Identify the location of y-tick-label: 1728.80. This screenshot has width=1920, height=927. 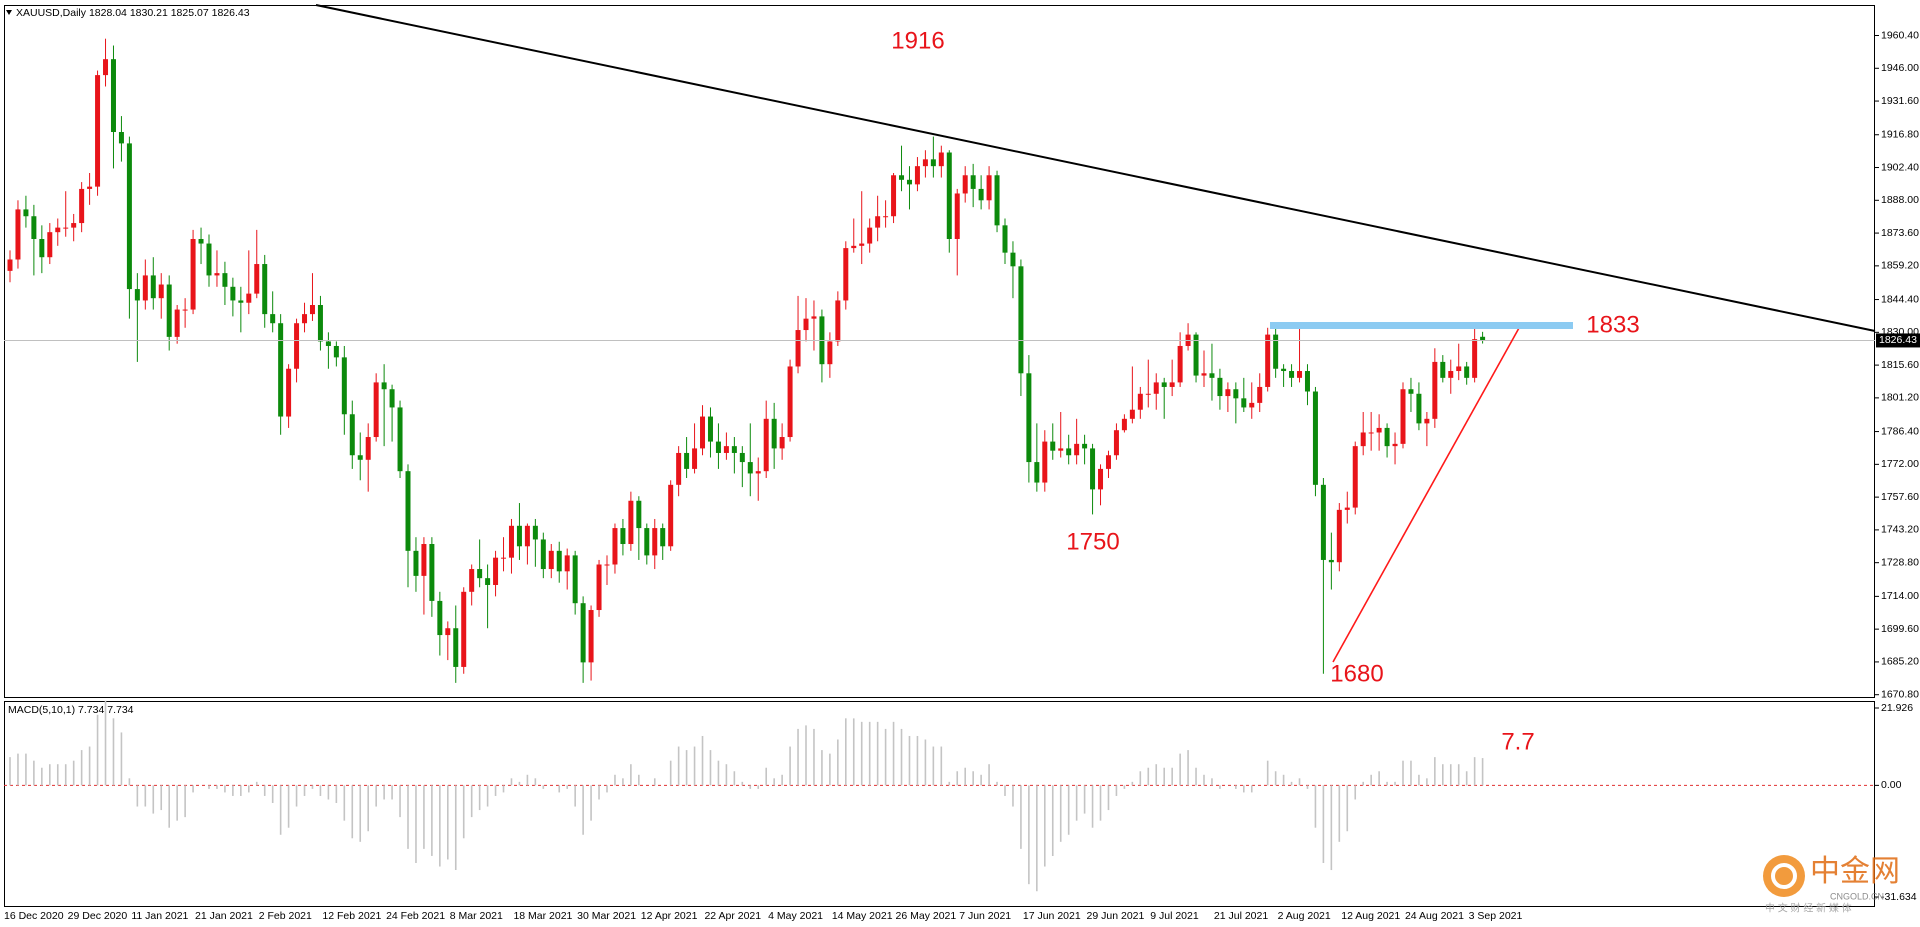
(1900, 562).